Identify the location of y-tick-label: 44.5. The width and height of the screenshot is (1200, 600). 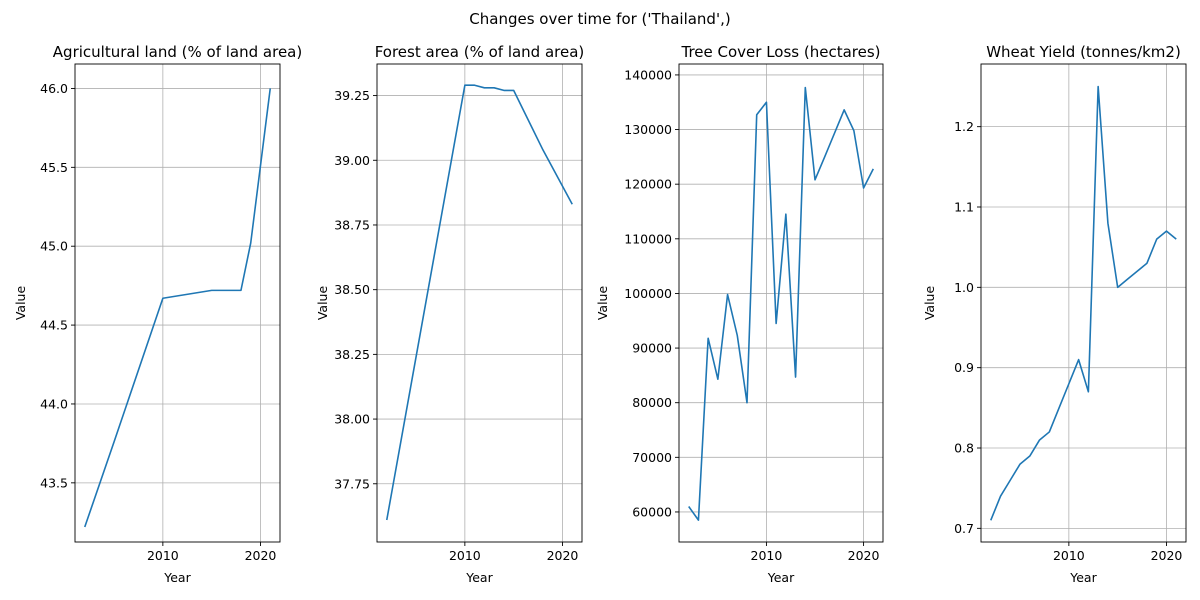
(54, 325).